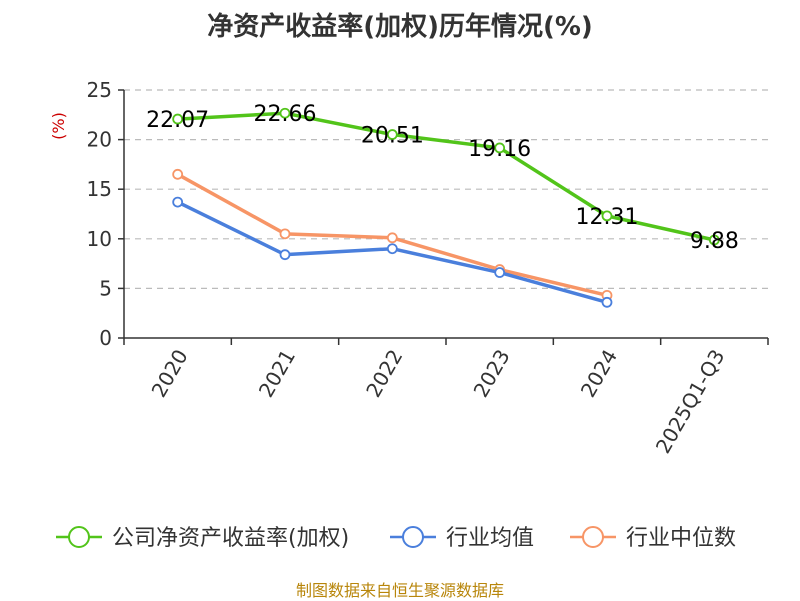 This screenshot has width=800, height=601. Describe the element at coordinates (384, 373) in the screenshot. I see `x-tick-label: 2022` at that location.